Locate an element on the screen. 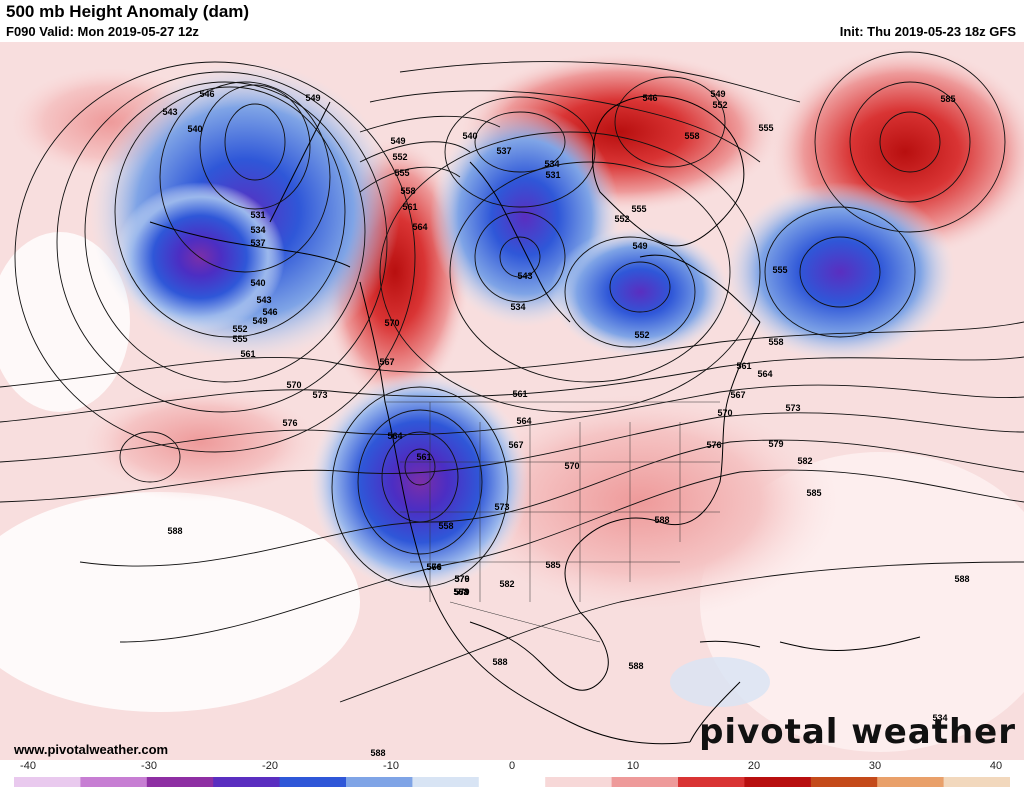 Image resolution: width=1024 pixels, height=791 pixels. colorbar-tick-label: -30 is located at coordinates (149, 766).